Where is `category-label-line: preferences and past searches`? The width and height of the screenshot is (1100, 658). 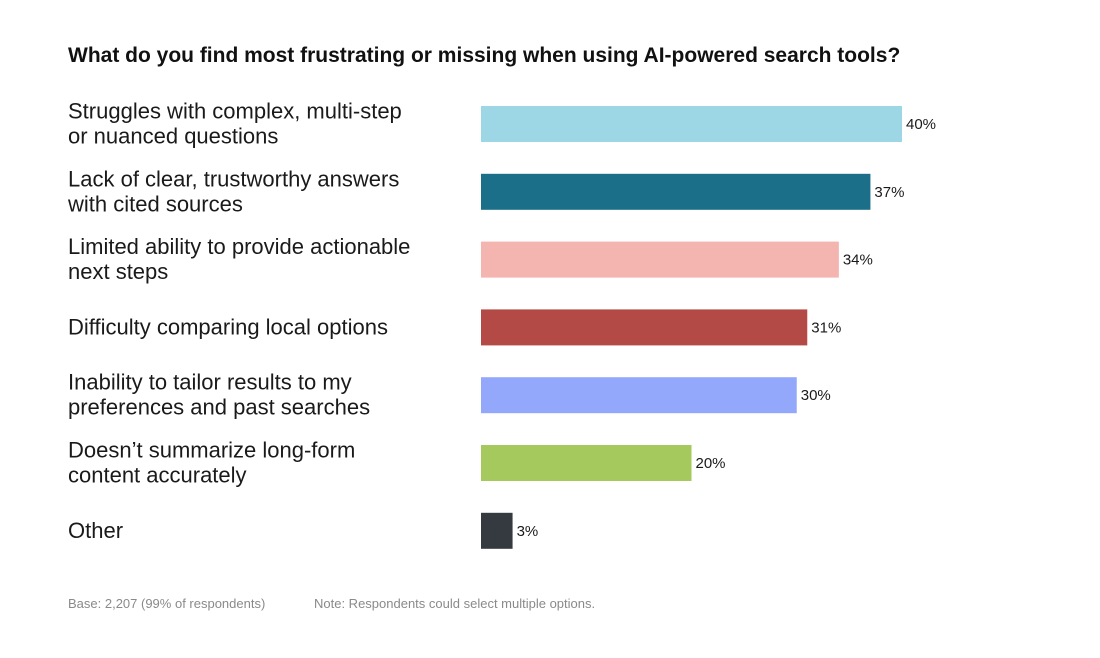 category-label-line: preferences and past searches is located at coordinates (219, 407).